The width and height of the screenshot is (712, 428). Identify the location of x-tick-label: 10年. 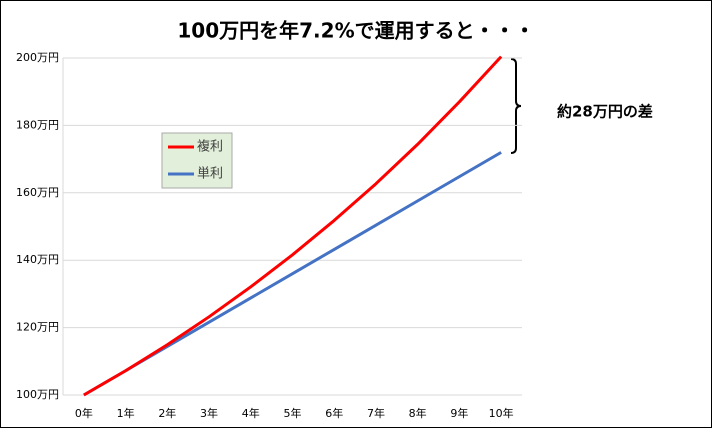
(501, 413).